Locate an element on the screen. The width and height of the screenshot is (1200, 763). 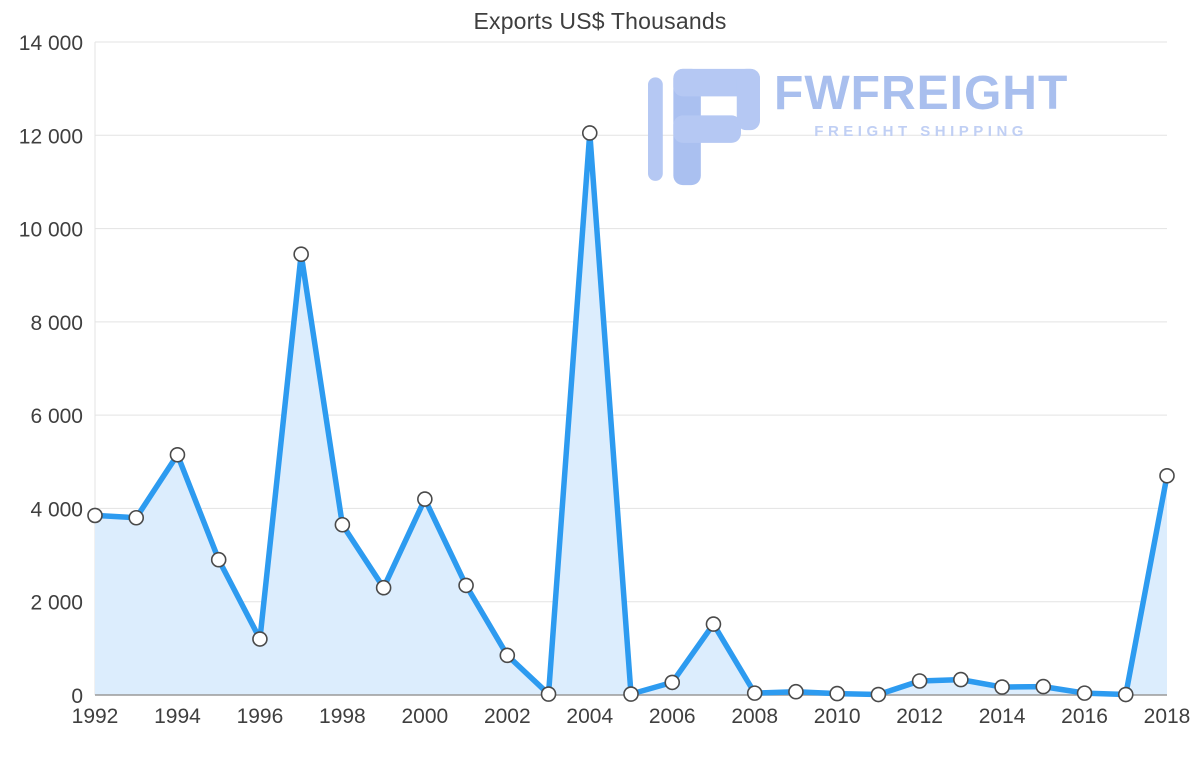
x-axis-tick-label: 2004 is located at coordinates (589, 716).